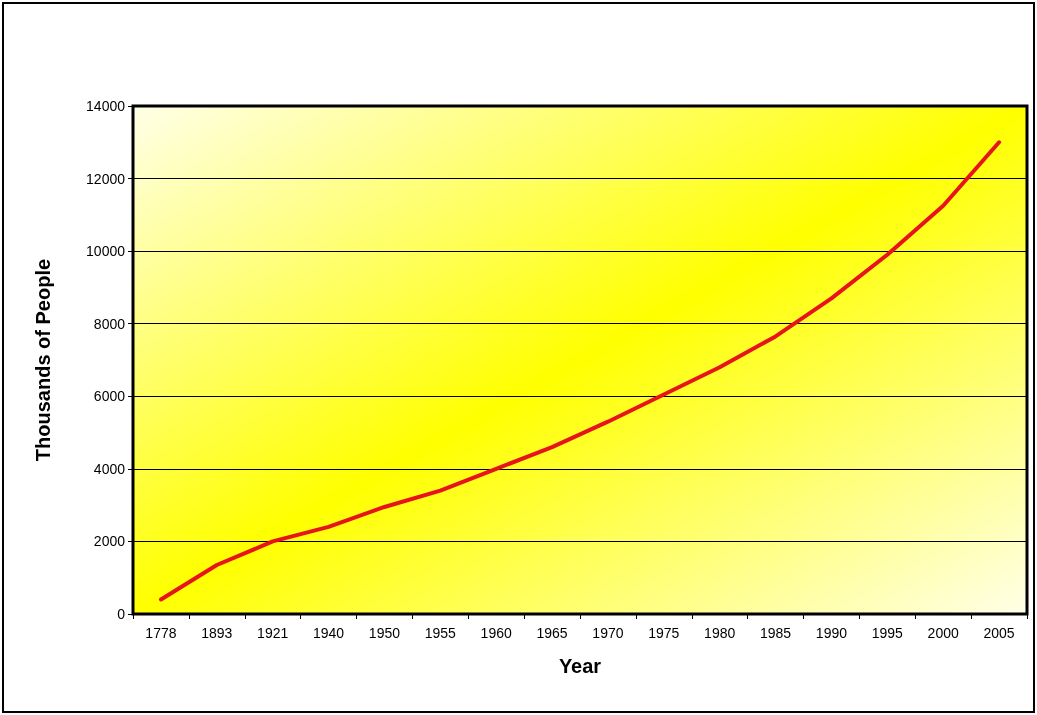 Image resolution: width=1037 pixels, height=715 pixels. I want to click on x-tick-label: 1950, so click(384, 633).